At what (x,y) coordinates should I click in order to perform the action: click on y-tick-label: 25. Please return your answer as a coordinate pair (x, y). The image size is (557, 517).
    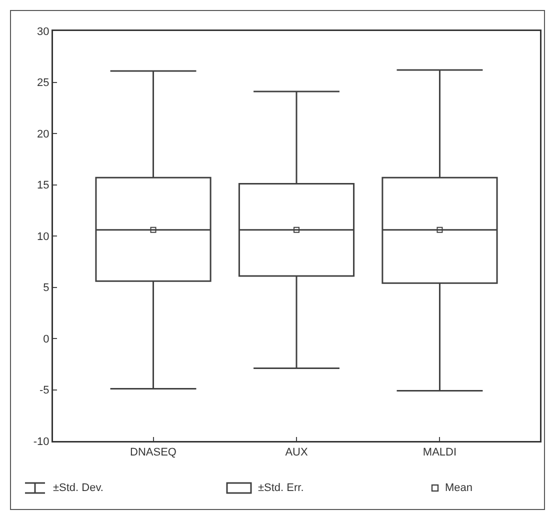
    Looking at the image, I should click on (43, 83).